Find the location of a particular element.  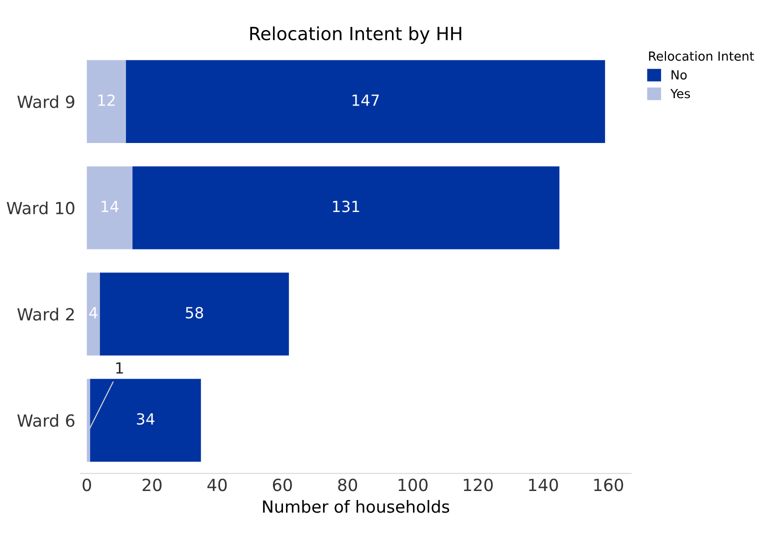

chart-title: Relocation Intent by HH is located at coordinates (356, 35).